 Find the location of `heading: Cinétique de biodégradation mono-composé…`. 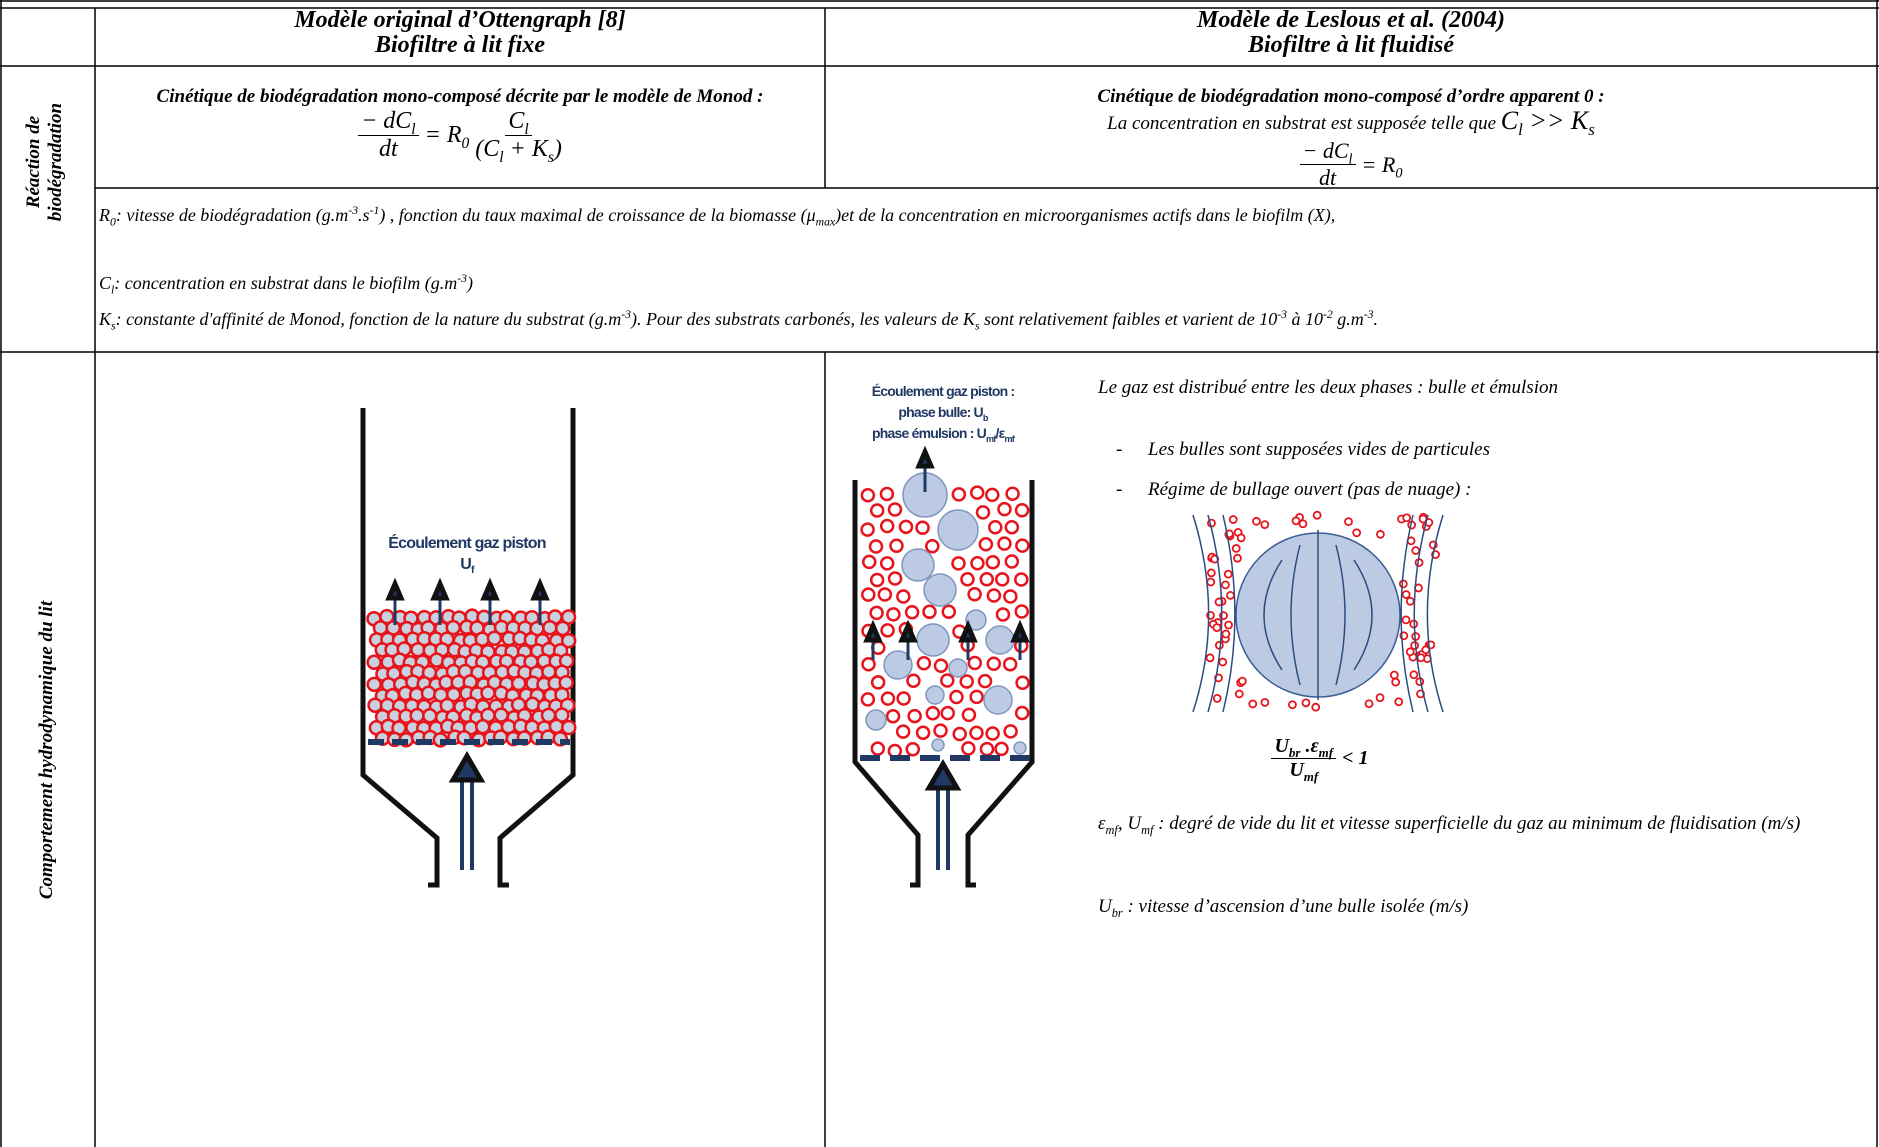

heading: Cinétique de biodégradation mono-composé… is located at coordinates (460, 96).